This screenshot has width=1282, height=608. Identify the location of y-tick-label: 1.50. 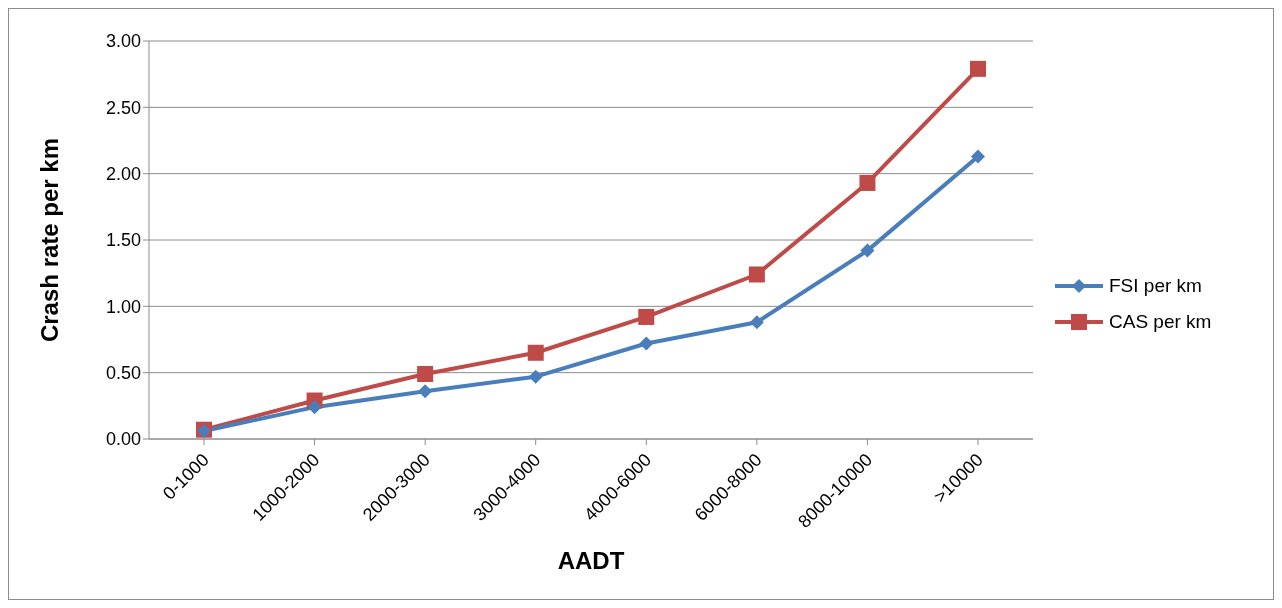
(123, 240).